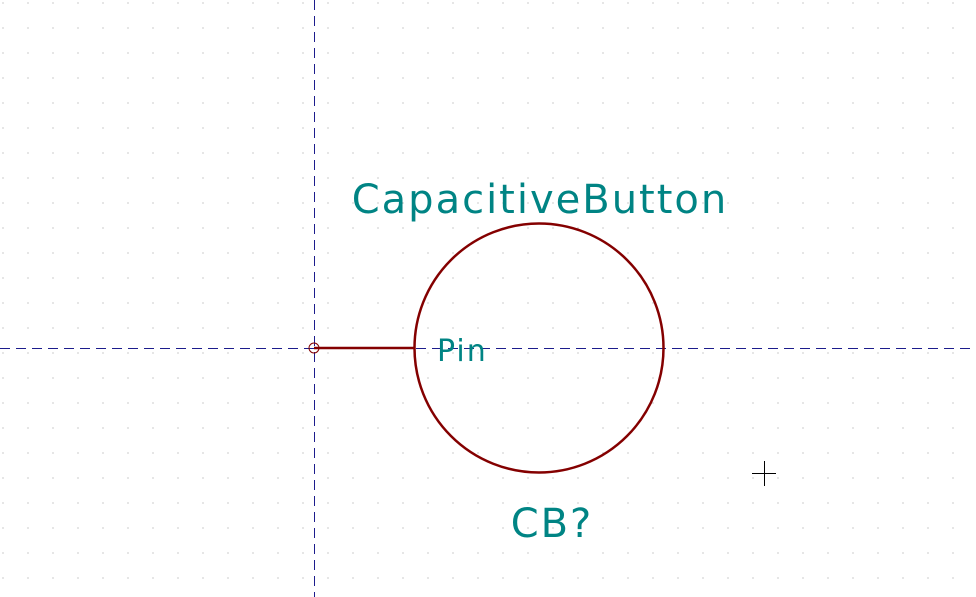  I want to click on symbol-body-circle, so click(539, 348).